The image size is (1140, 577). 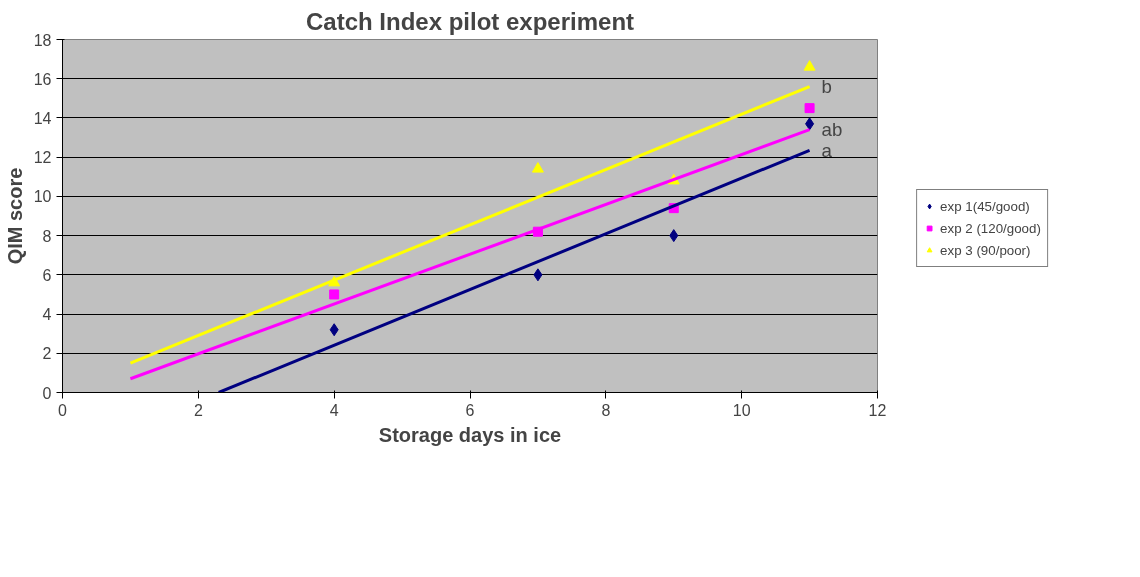 What do you see at coordinates (63, 410) in the screenshot?
I see `x-tick-label: 0` at bounding box center [63, 410].